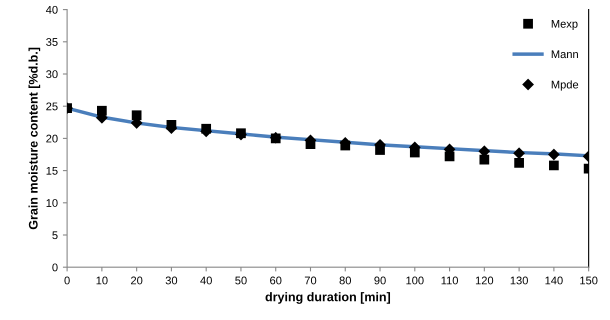  Describe the element at coordinates (136, 280) in the screenshot. I see `x-tick-label: 20` at that location.